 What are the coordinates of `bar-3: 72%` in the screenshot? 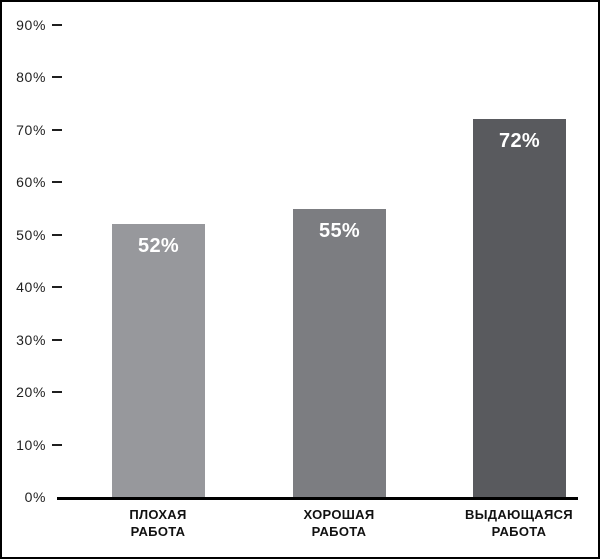 It's located at (519, 308).